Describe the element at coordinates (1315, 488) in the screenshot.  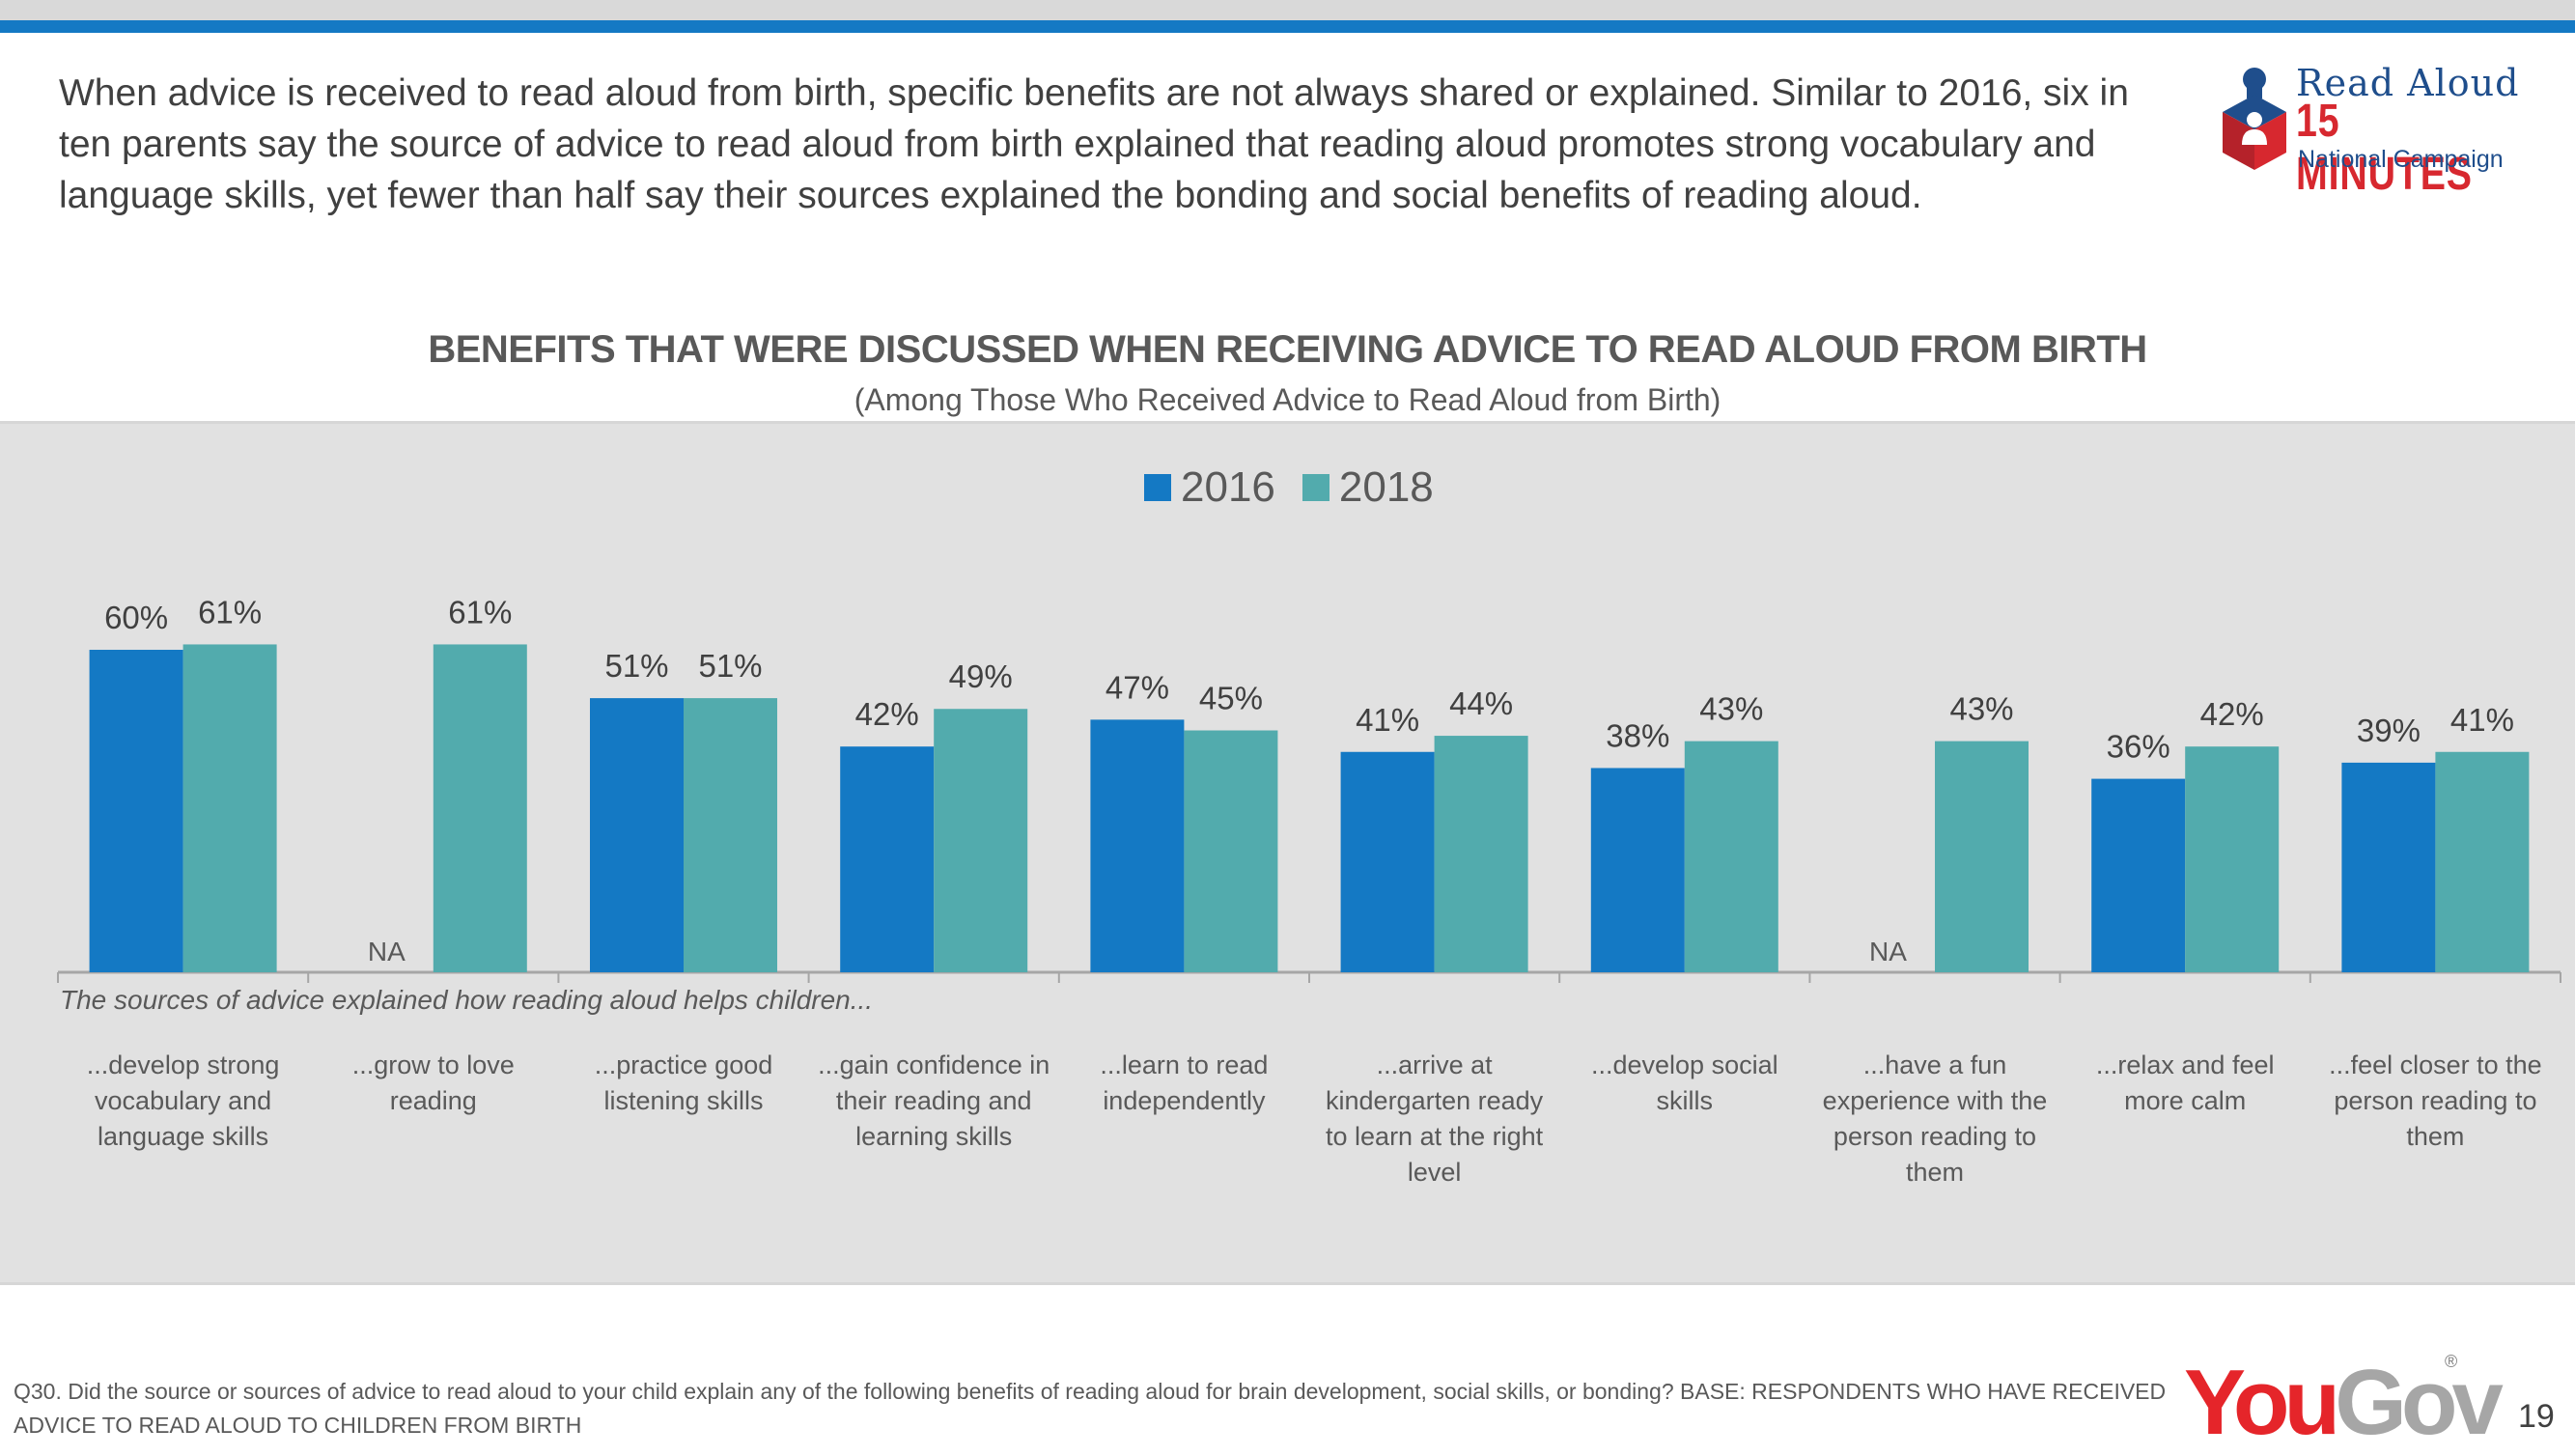
I see `legend-swatch-2018` at that location.